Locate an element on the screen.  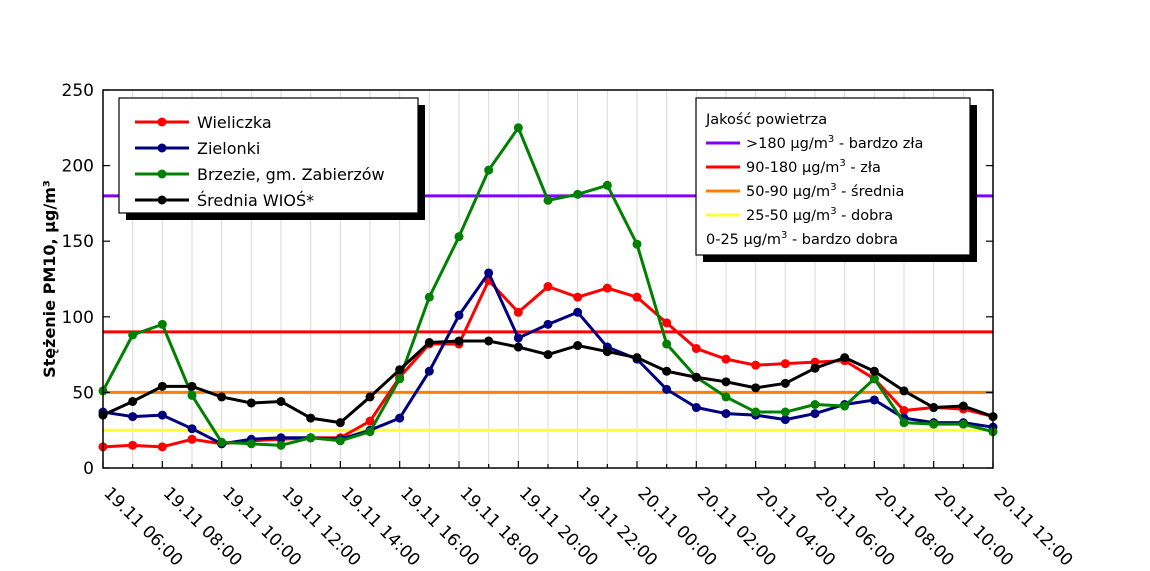
legend-box is located at coordinates (268, 155).